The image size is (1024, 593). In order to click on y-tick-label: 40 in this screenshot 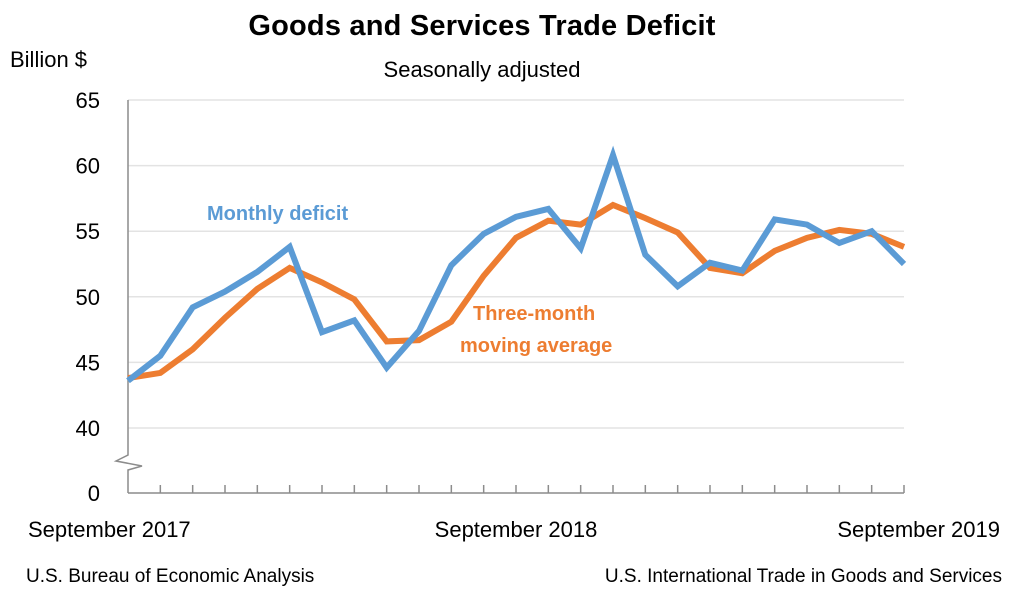, I will do `click(88, 428)`.